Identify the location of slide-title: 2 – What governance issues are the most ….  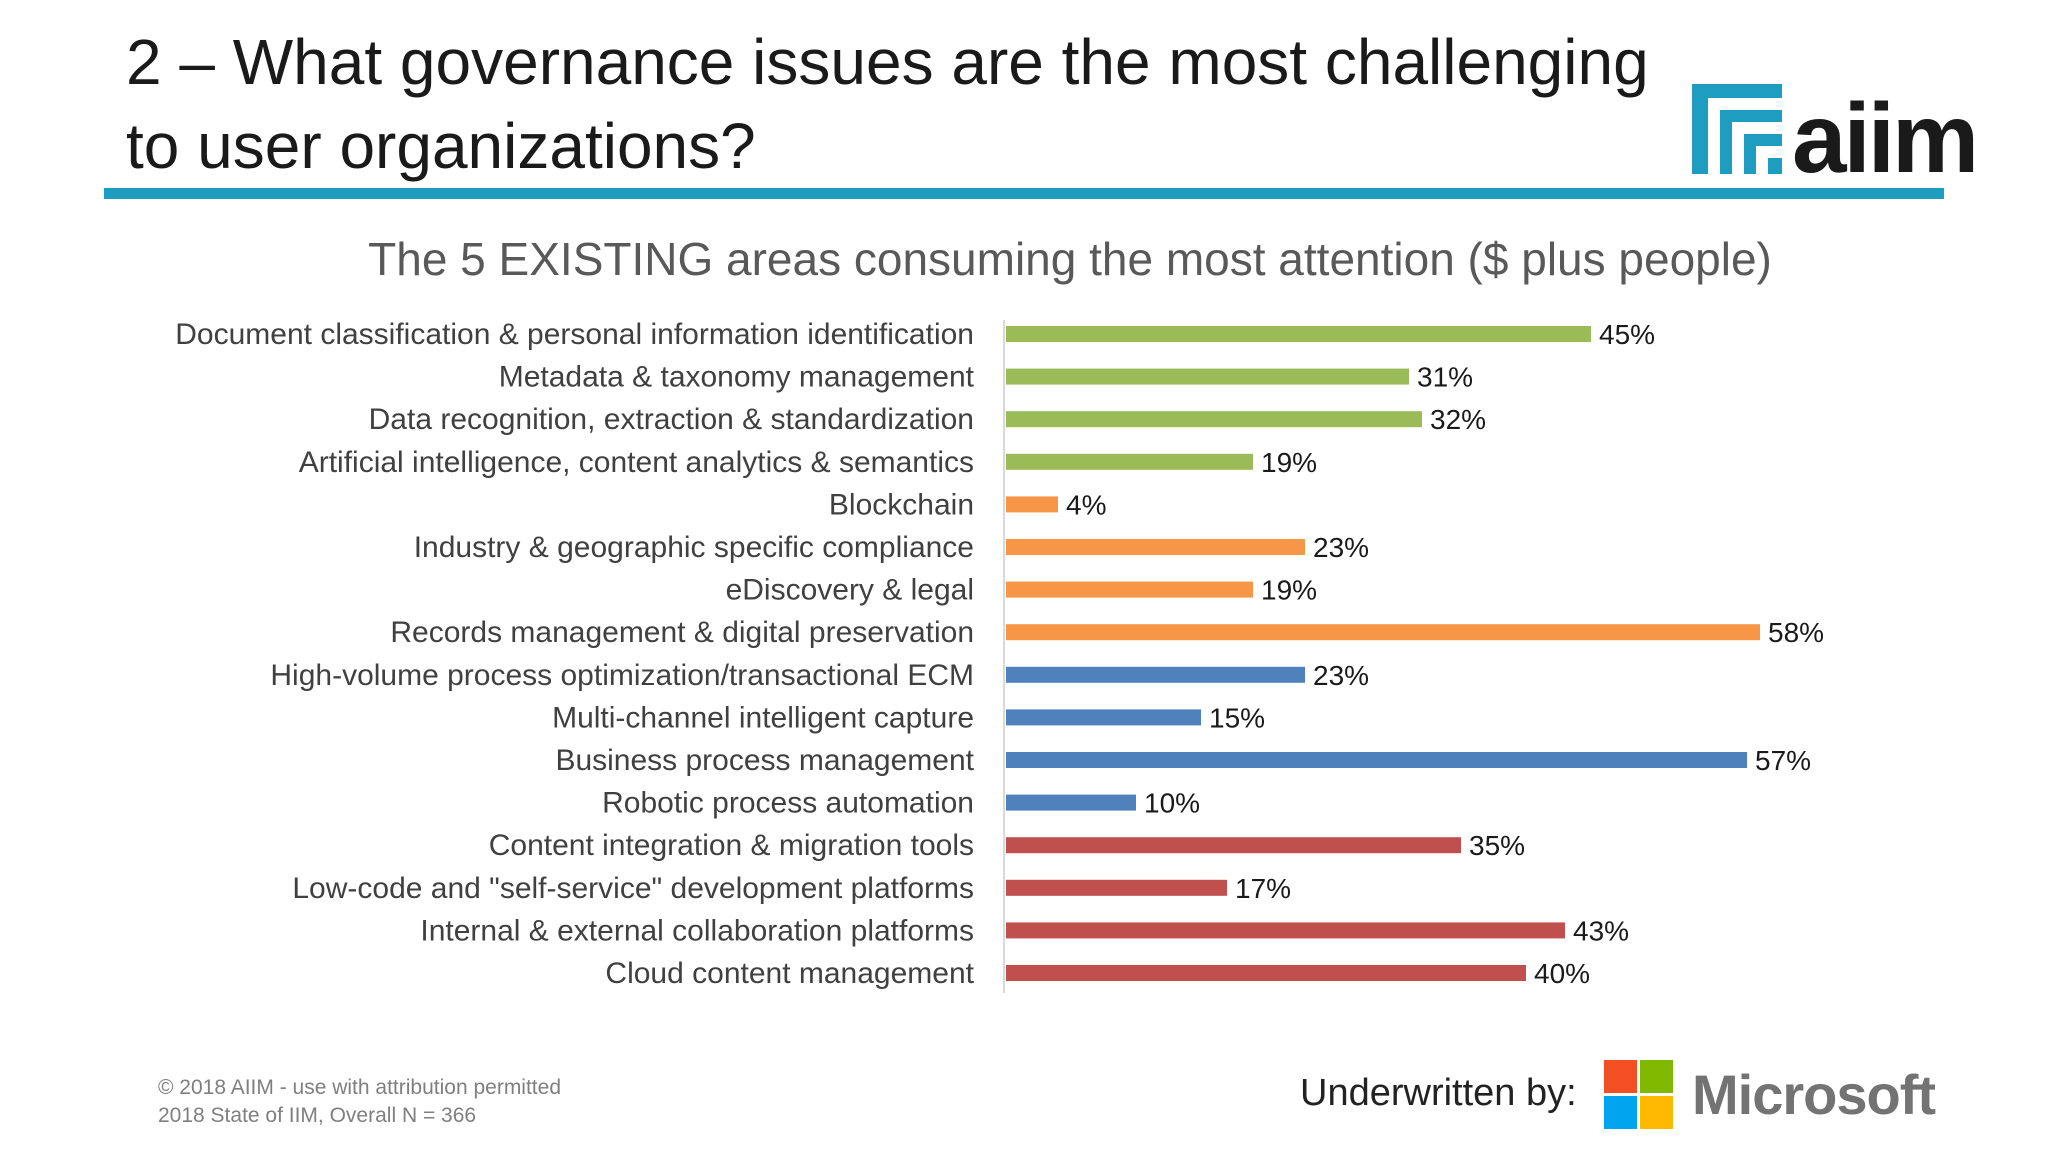
(887, 104).